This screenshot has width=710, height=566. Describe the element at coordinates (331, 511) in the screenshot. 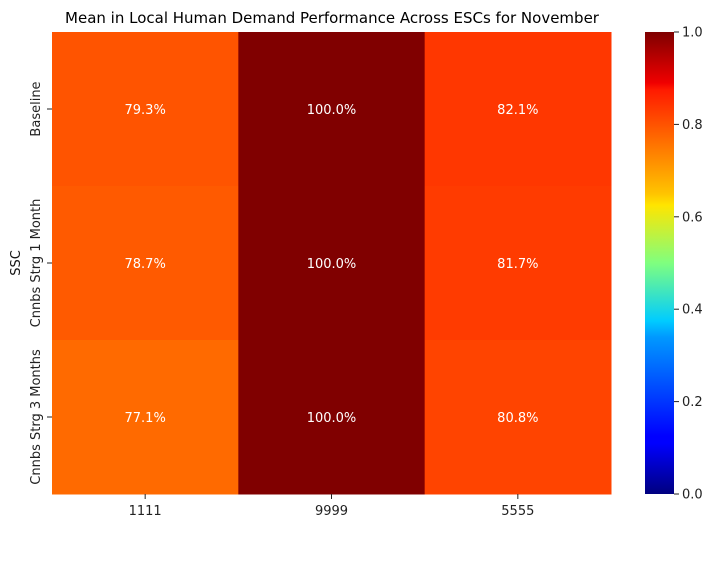

I see `x-tick-label: 9999` at that location.